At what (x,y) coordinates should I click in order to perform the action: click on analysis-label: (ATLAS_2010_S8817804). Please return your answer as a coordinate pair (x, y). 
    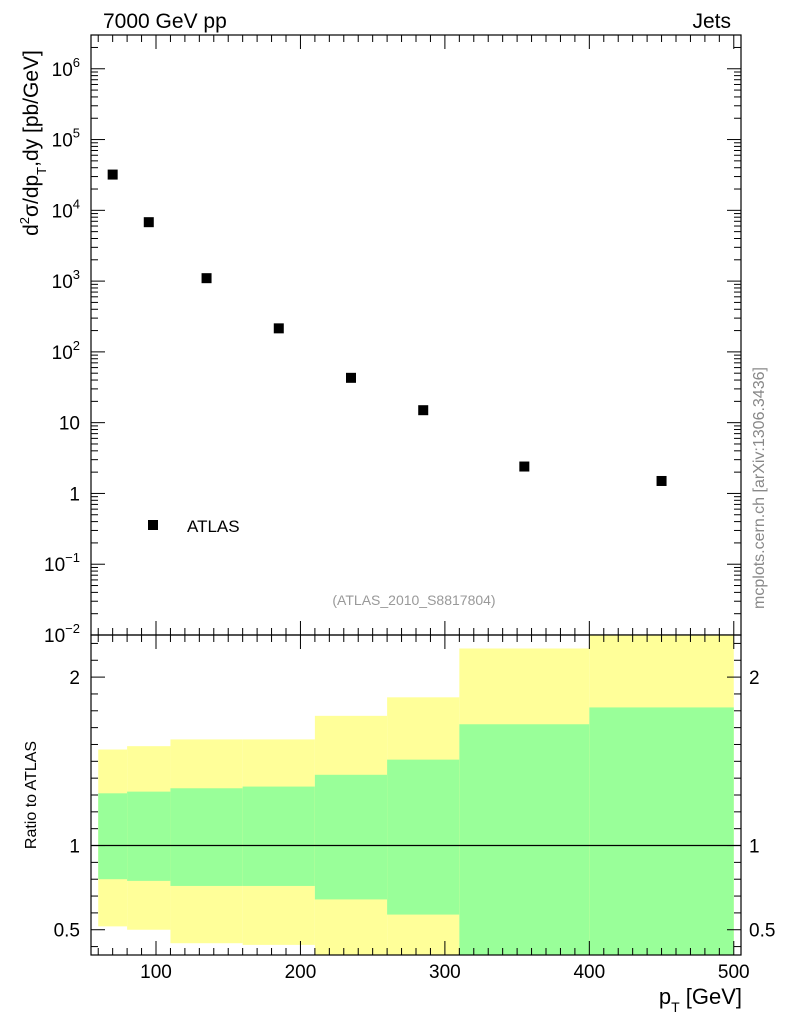
    Looking at the image, I should click on (413, 600).